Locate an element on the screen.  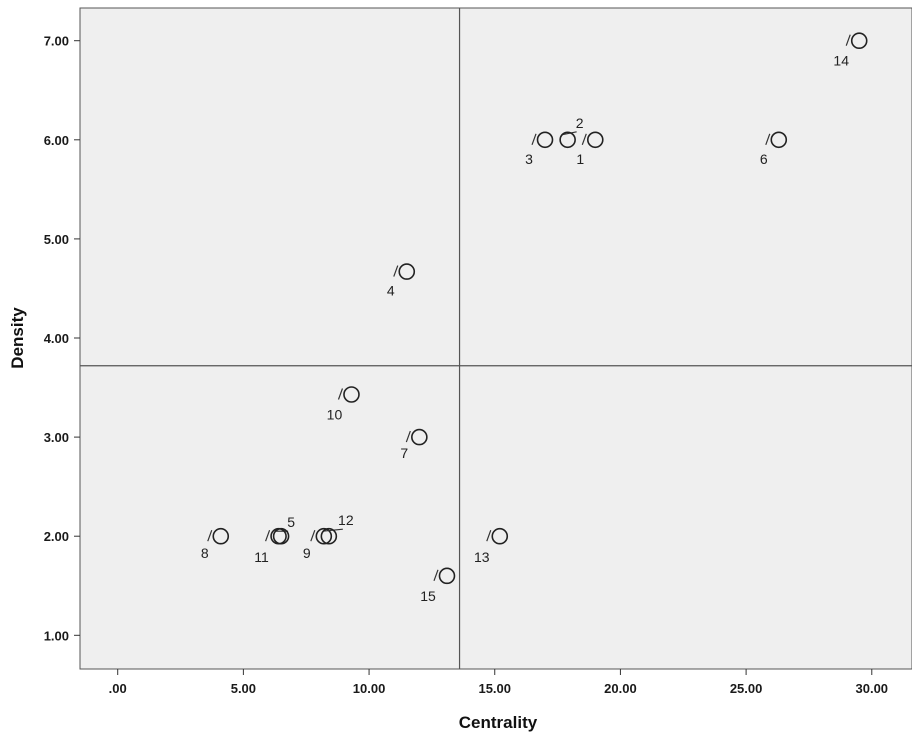
data-point: 8 is located at coordinates (215, 544).